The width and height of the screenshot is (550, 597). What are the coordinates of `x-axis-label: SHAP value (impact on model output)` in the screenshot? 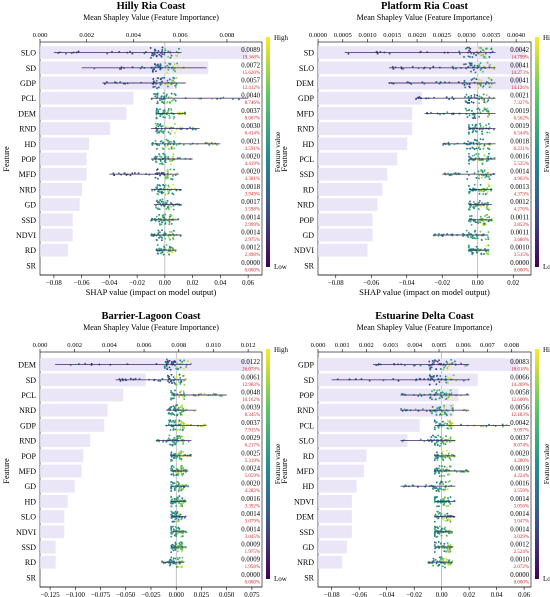 It's located at (424, 292).